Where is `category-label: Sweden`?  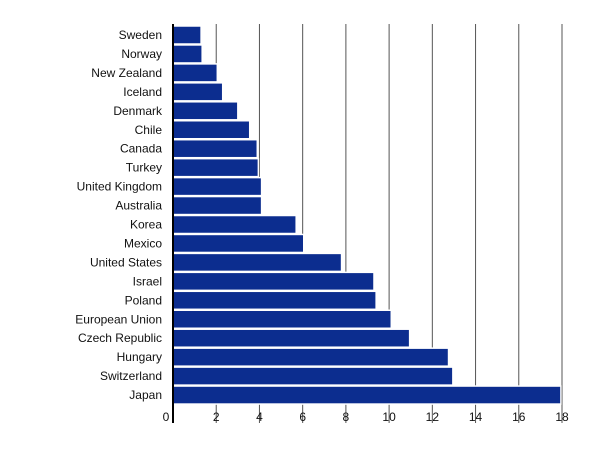 category-label: Sweden is located at coordinates (140, 35).